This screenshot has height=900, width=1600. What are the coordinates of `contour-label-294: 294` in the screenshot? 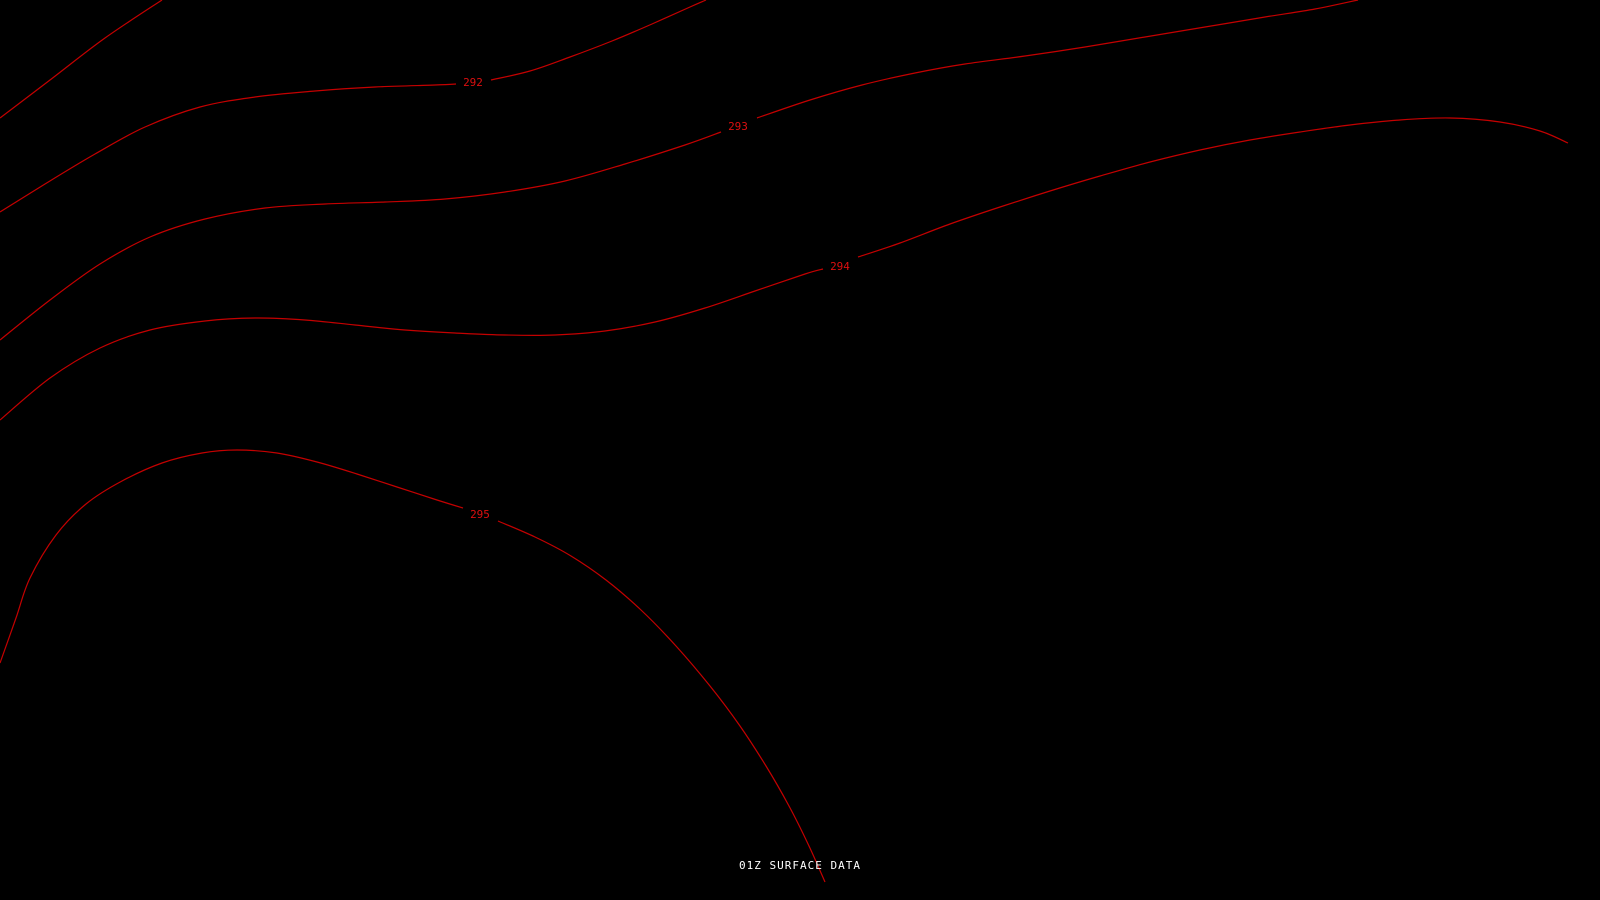 It's located at (840, 266).